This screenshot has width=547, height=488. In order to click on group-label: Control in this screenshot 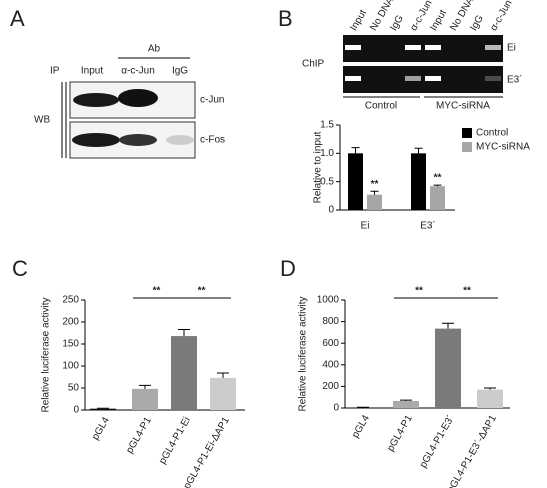, I will do `click(381, 106)`.